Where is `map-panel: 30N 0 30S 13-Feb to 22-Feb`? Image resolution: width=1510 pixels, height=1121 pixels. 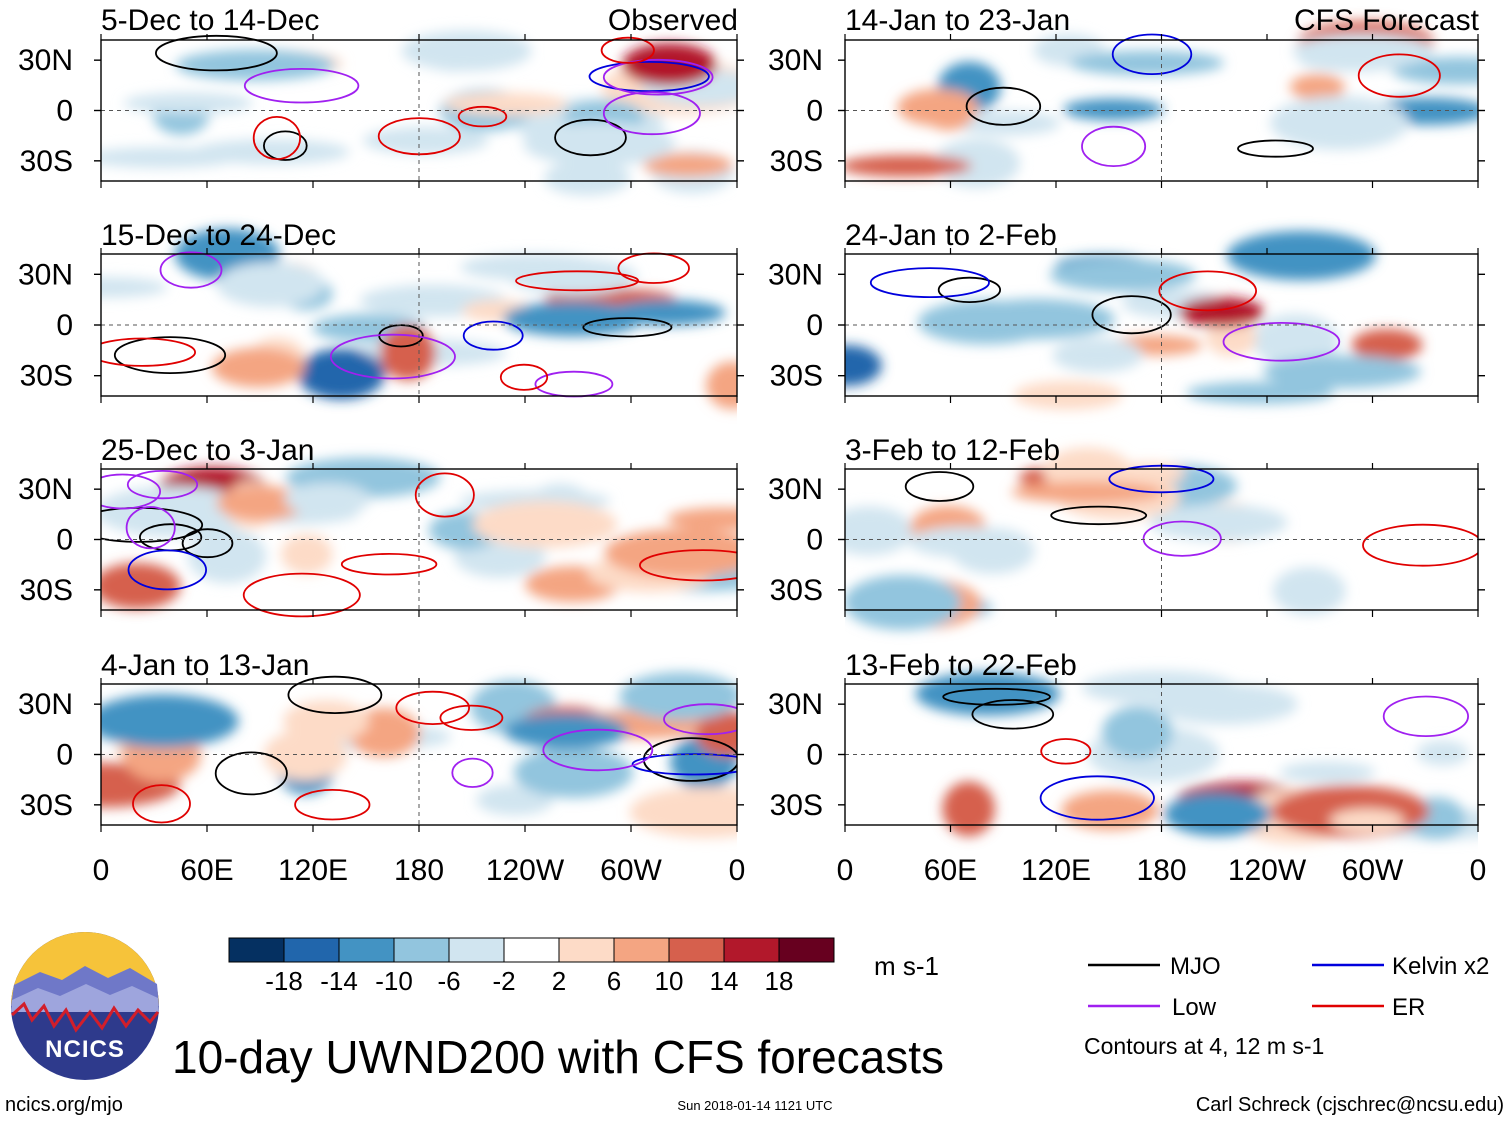
map-panel: 30N 0 30S 13-Feb to 22-Feb is located at coordinates (1126, 746).